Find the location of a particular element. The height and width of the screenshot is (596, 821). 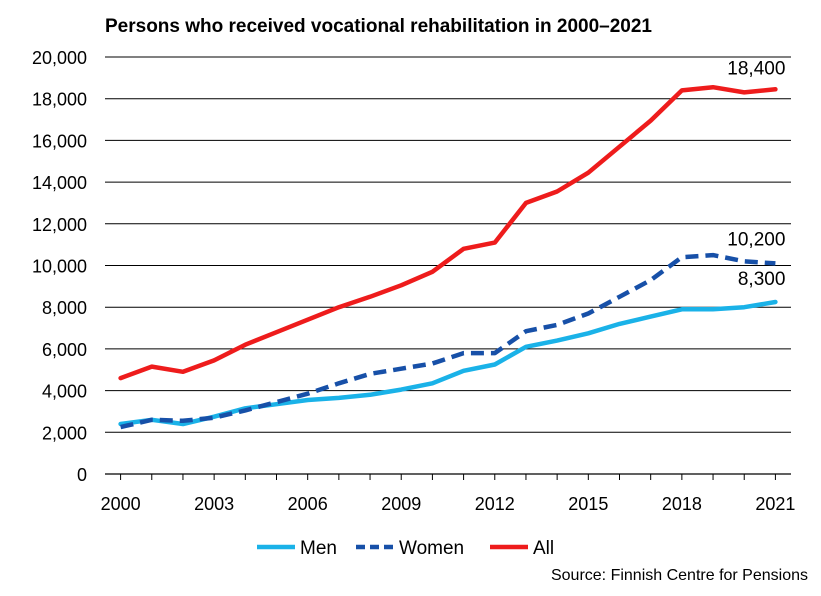

y-tick-label: 2,000 is located at coordinates (64, 433).